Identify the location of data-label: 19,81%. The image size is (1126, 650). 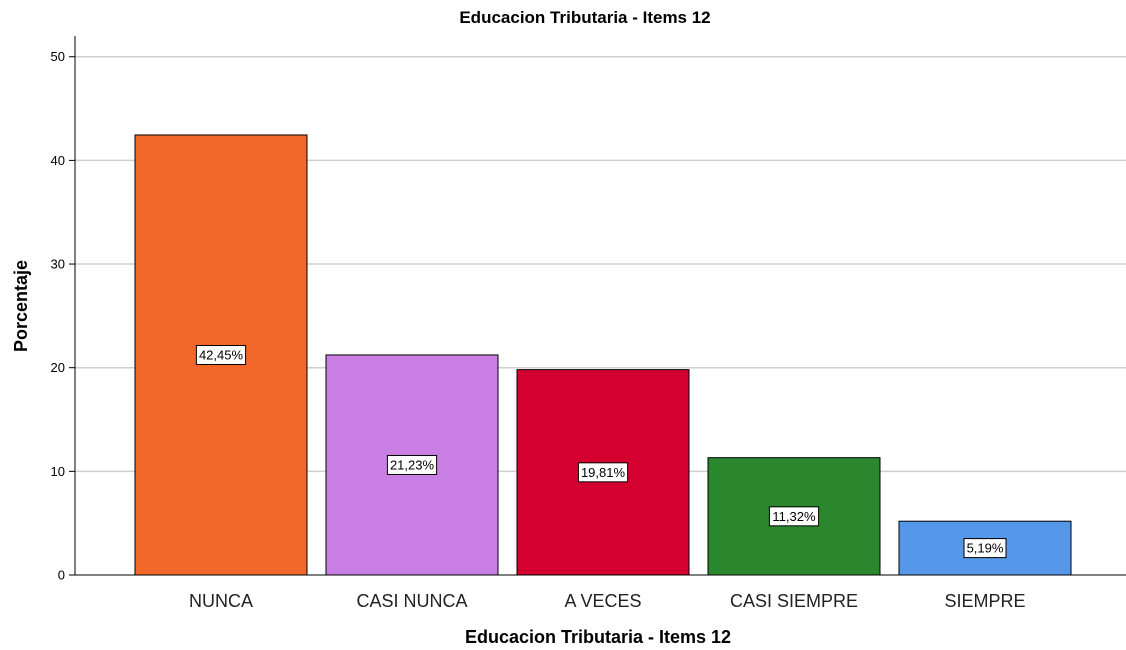
(603, 472).